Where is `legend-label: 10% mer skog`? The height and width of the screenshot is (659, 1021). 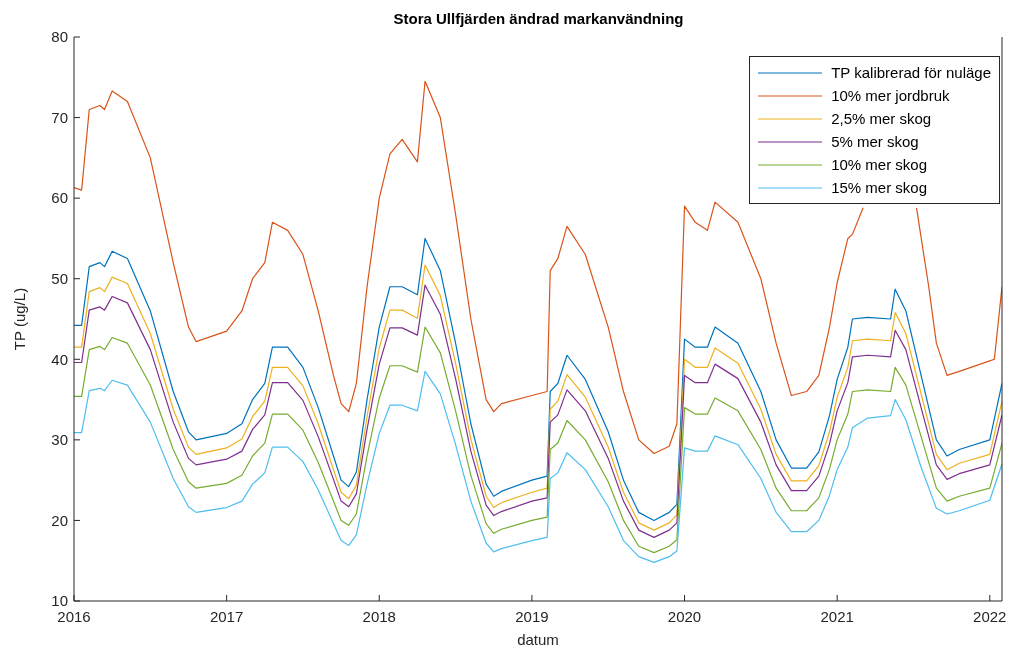
legend-label: 10% mer skog is located at coordinates (879, 165).